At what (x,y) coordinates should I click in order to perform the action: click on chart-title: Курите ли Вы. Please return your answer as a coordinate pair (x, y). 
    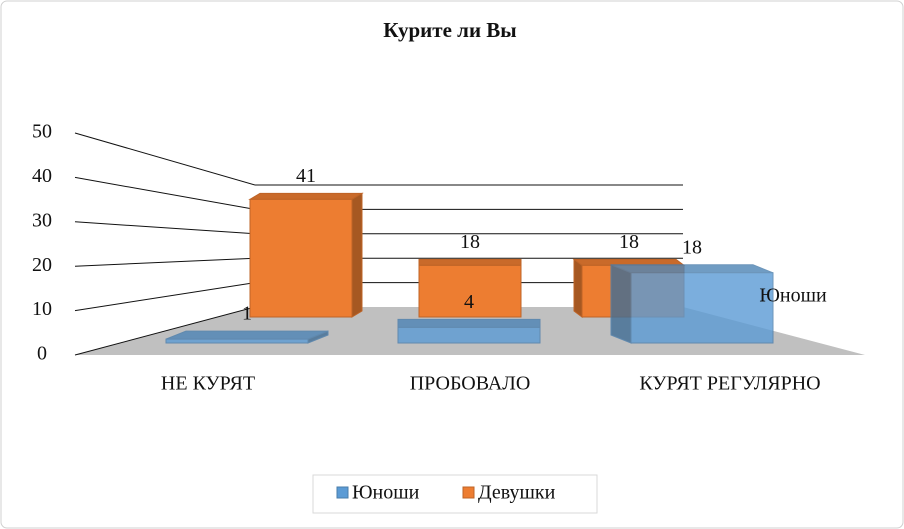
    Looking at the image, I should click on (449, 30).